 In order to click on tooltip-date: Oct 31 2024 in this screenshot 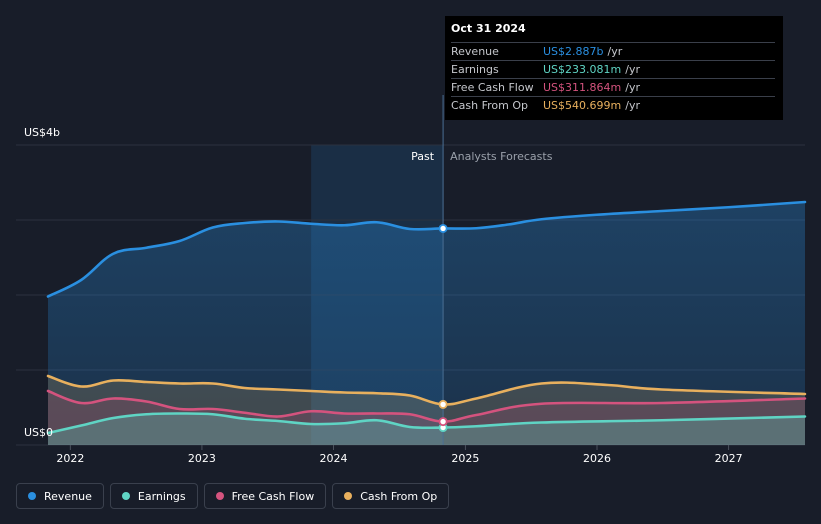, I will do `click(613, 32)`.